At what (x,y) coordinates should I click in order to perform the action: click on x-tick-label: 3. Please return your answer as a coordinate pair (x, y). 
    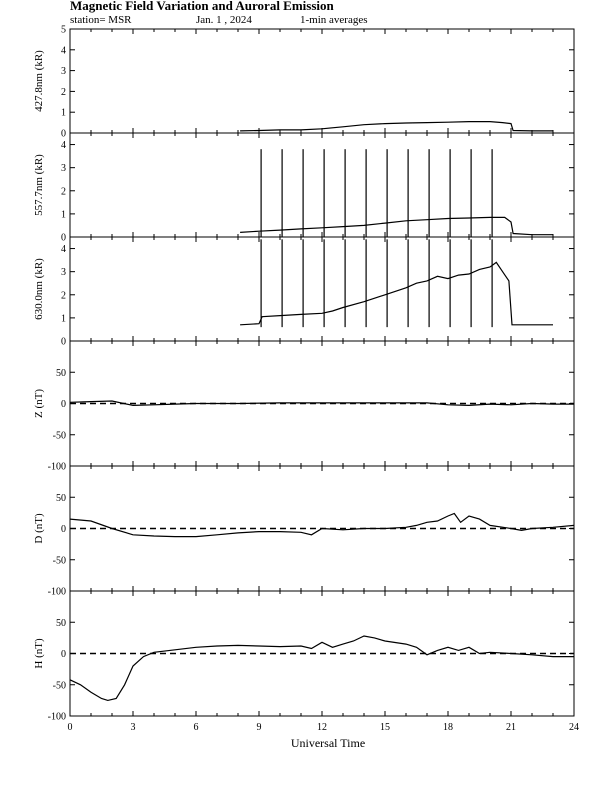
    Looking at the image, I should click on (133, 727).